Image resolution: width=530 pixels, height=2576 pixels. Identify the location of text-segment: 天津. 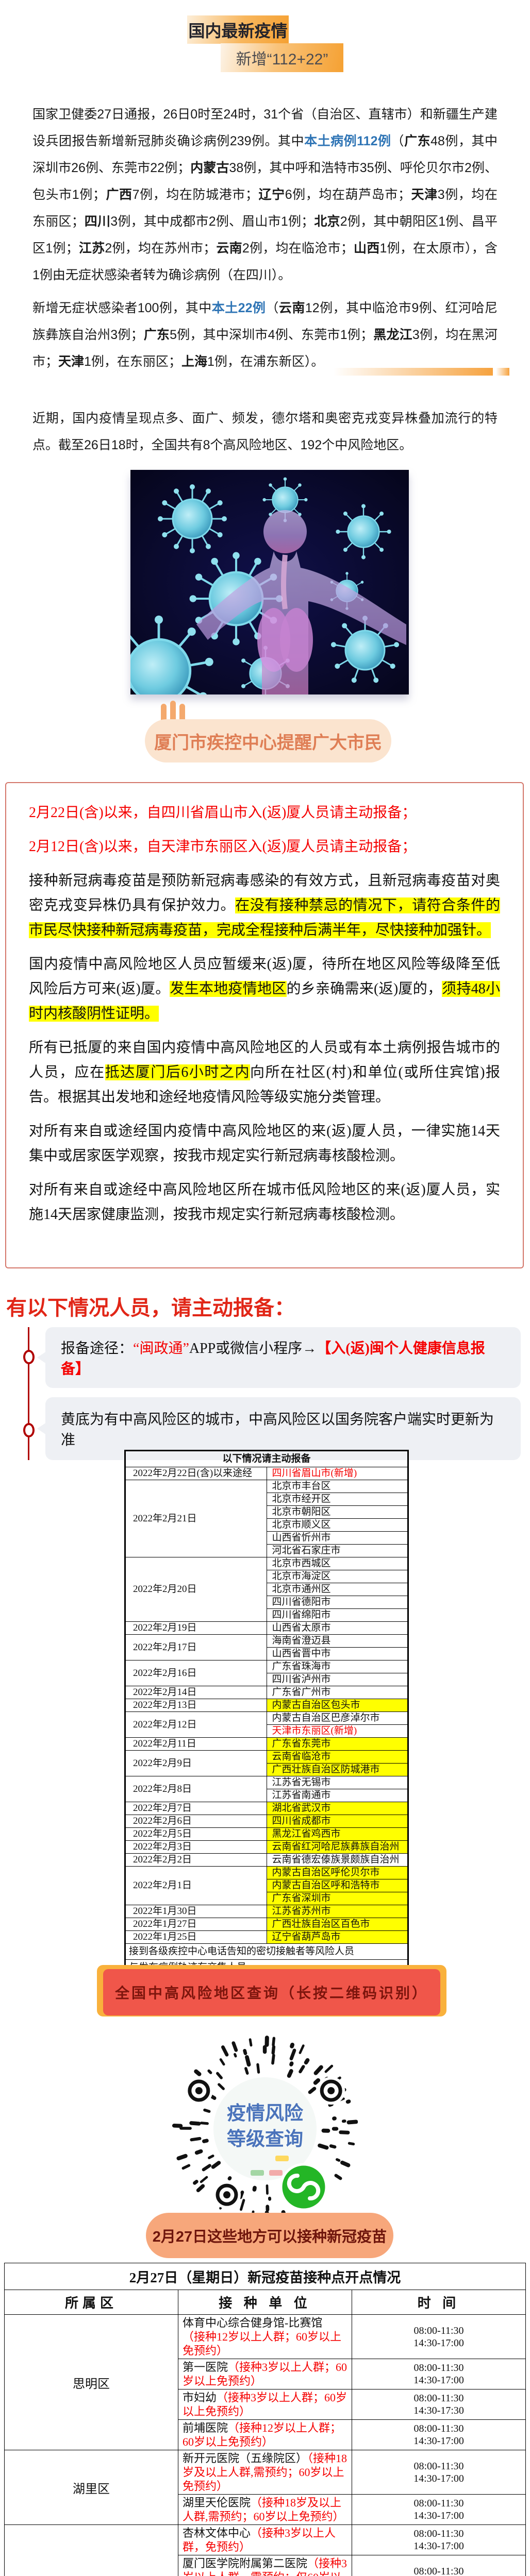
(424, 195).